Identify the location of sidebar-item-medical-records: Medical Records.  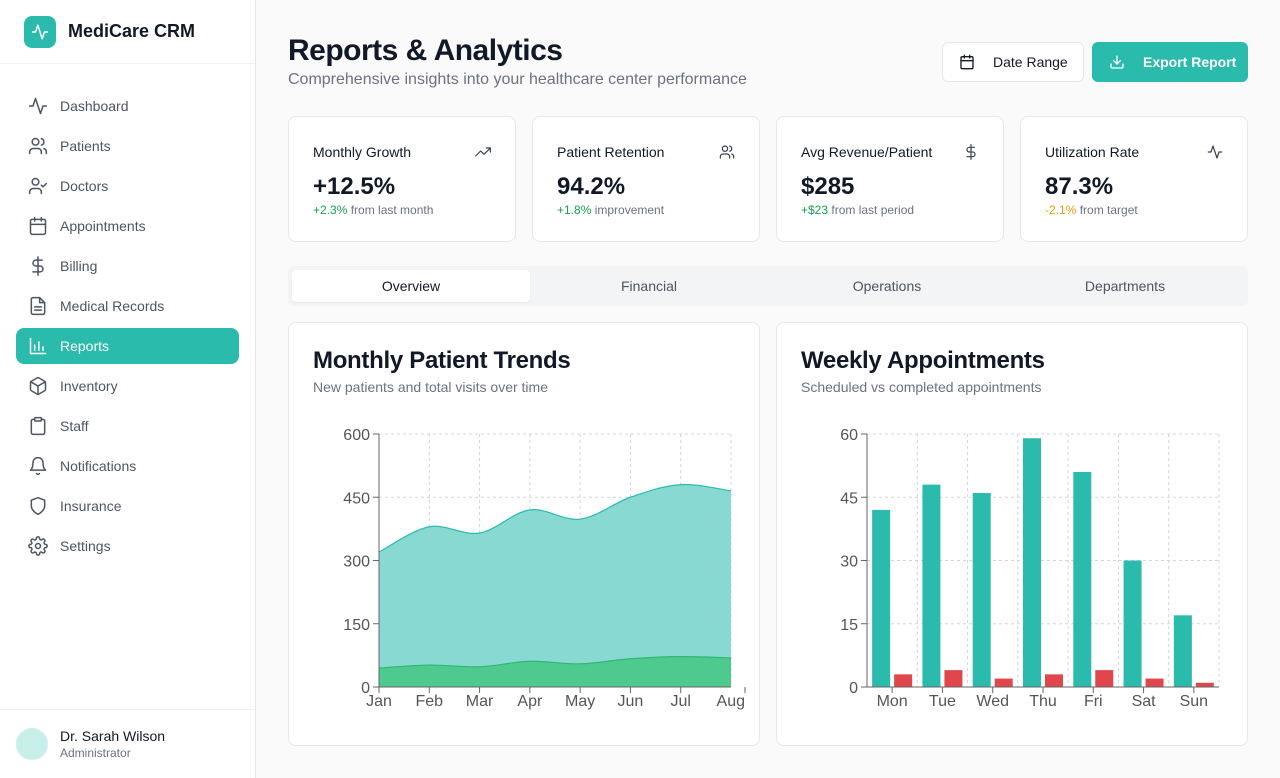
(127, 306).